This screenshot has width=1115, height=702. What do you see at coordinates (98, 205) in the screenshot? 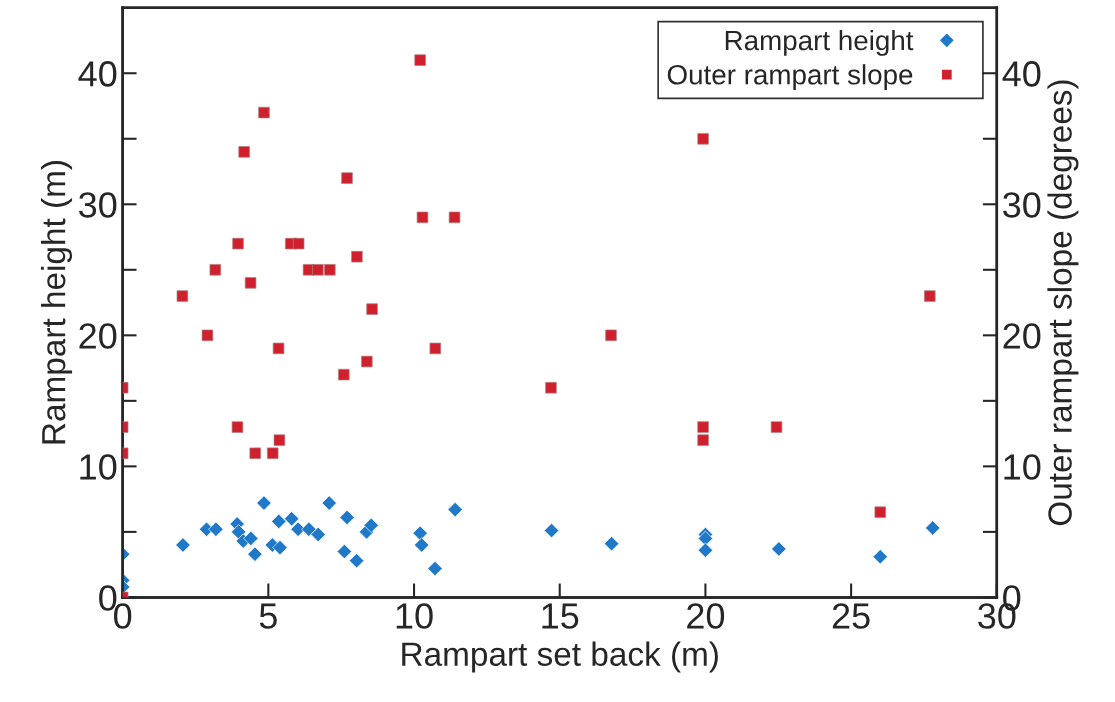
I see `y-tick-label: 30` at bounding box center [98, 205].